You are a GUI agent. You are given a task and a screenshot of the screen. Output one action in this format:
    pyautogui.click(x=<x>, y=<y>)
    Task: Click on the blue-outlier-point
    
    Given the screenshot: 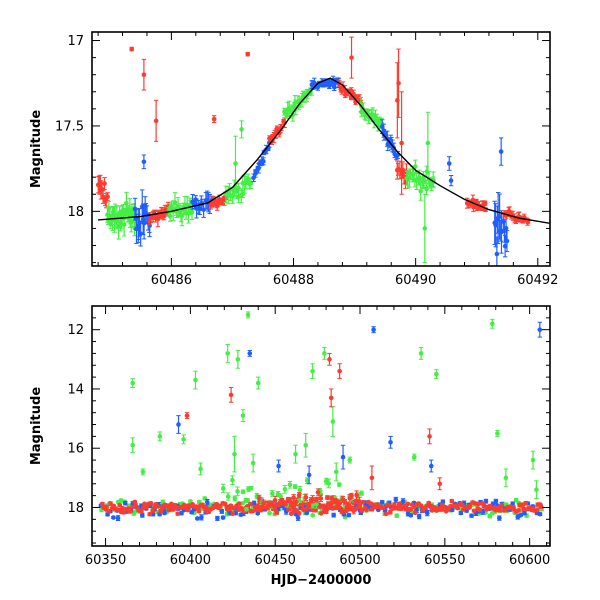 What is the action you would take?
    pyautogui.click(x=278, y=466)
    